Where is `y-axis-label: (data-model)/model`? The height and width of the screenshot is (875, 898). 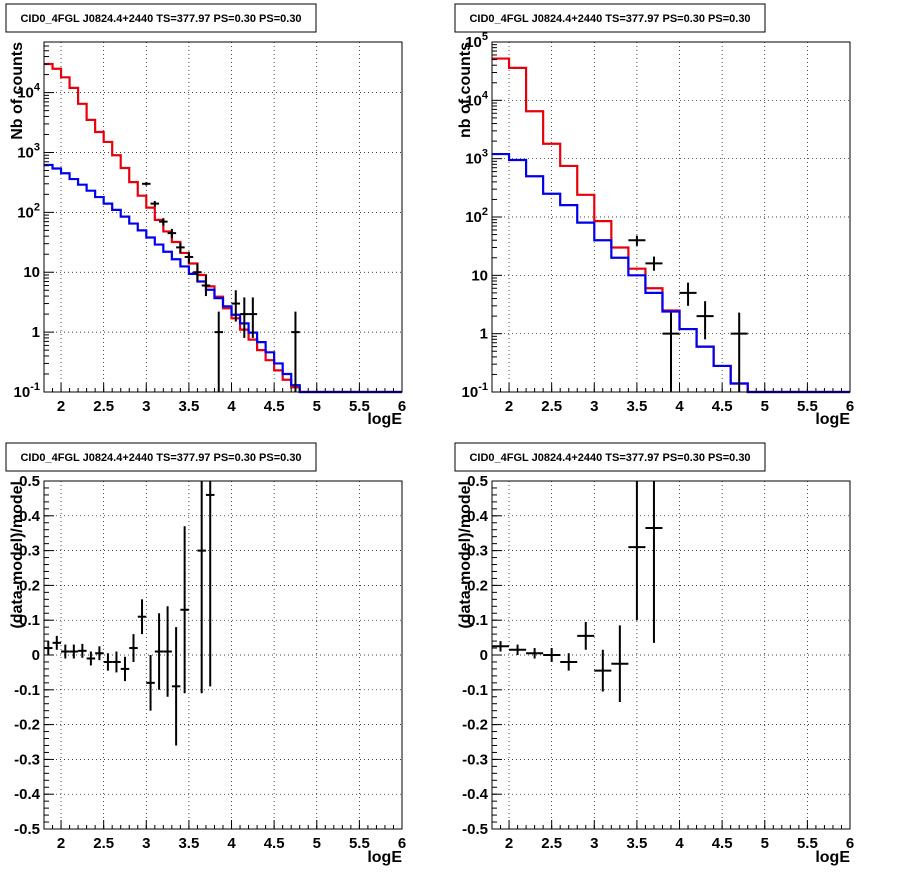 y-axis-label: (data-model)/model is located at coordinates (17, 555).